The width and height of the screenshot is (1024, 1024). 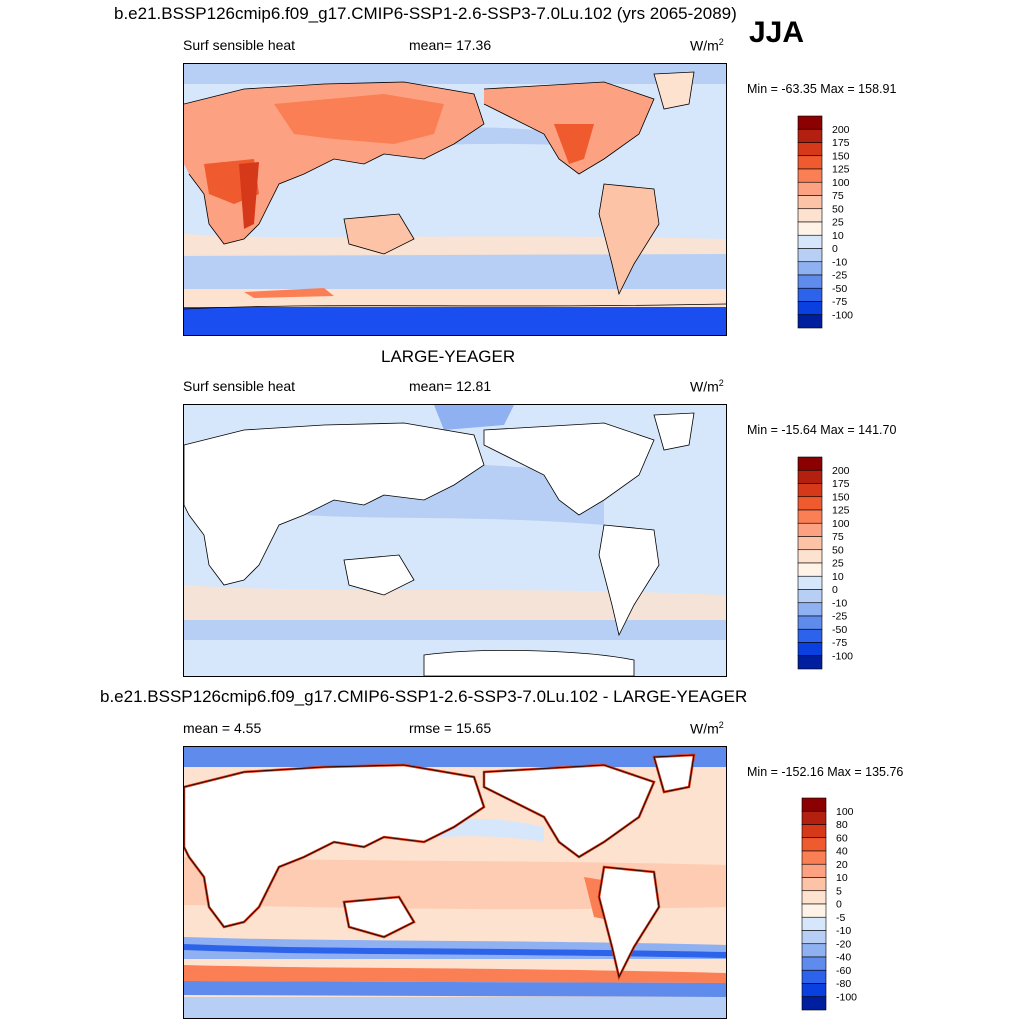 I want to click on panel1-map, so click(x=455, y=199).